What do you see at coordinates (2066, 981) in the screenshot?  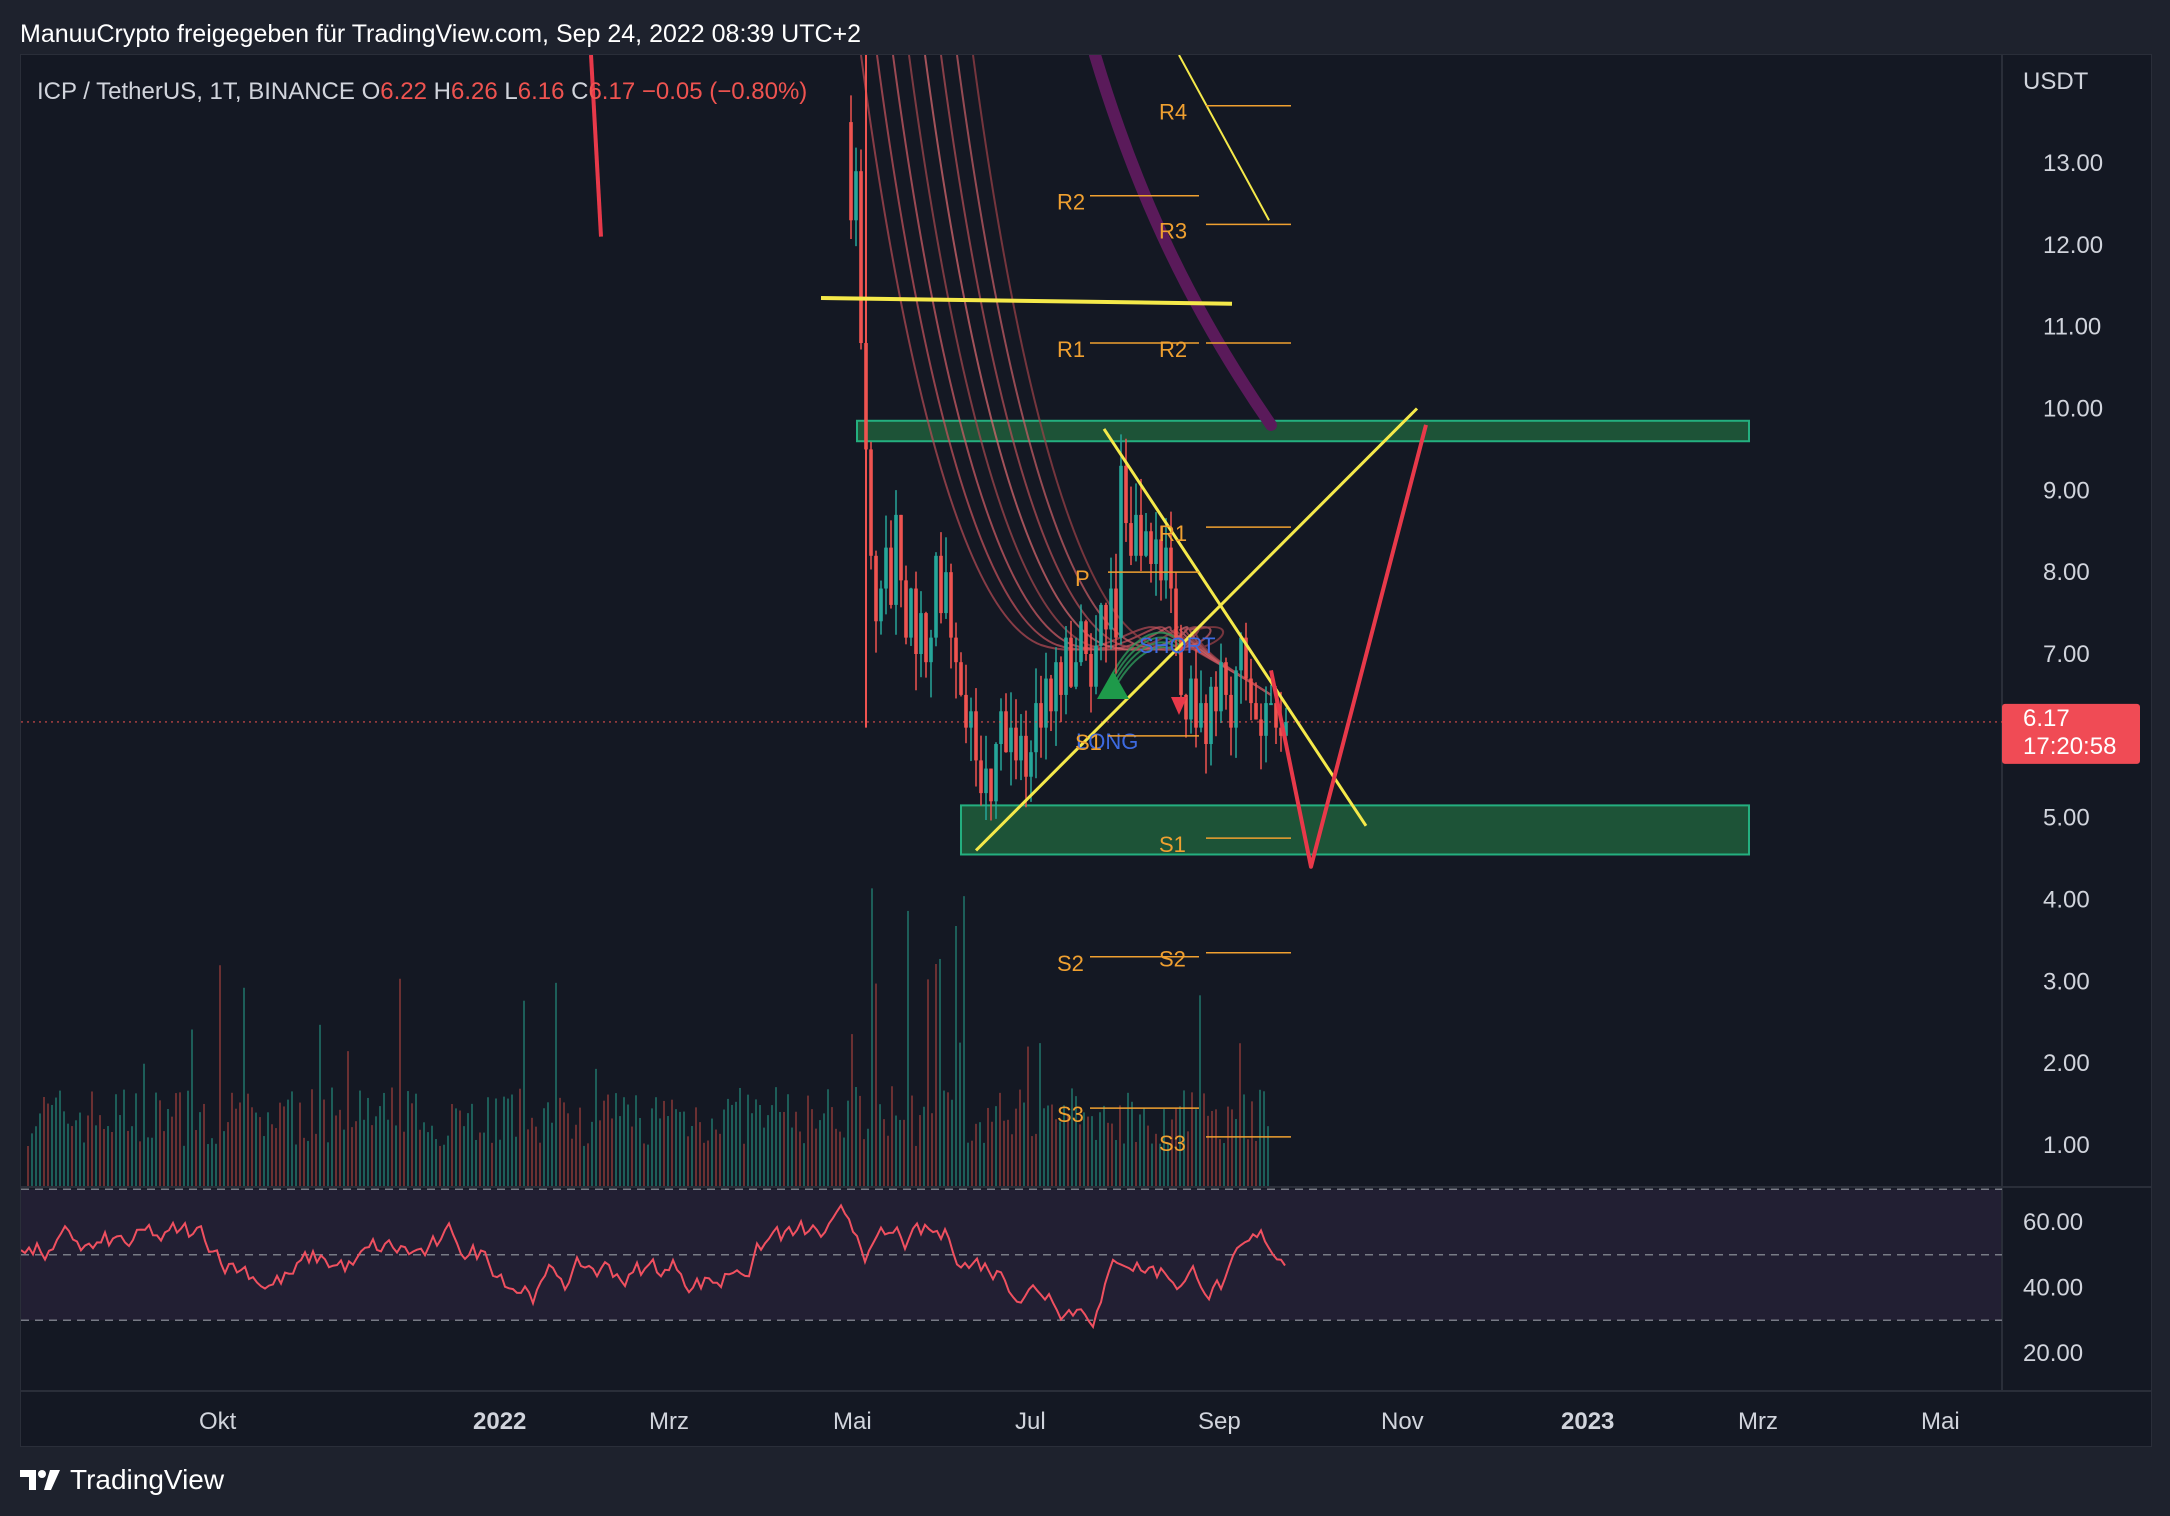 I see `price-axis-tick: 3.00` at bounding box center [2066, 981].